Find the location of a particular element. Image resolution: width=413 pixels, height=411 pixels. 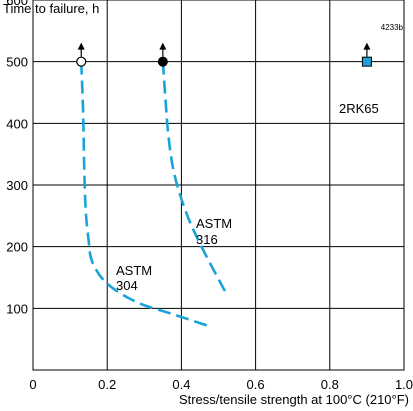

y-tick-label: 600 is located at coordinates (17, 4).